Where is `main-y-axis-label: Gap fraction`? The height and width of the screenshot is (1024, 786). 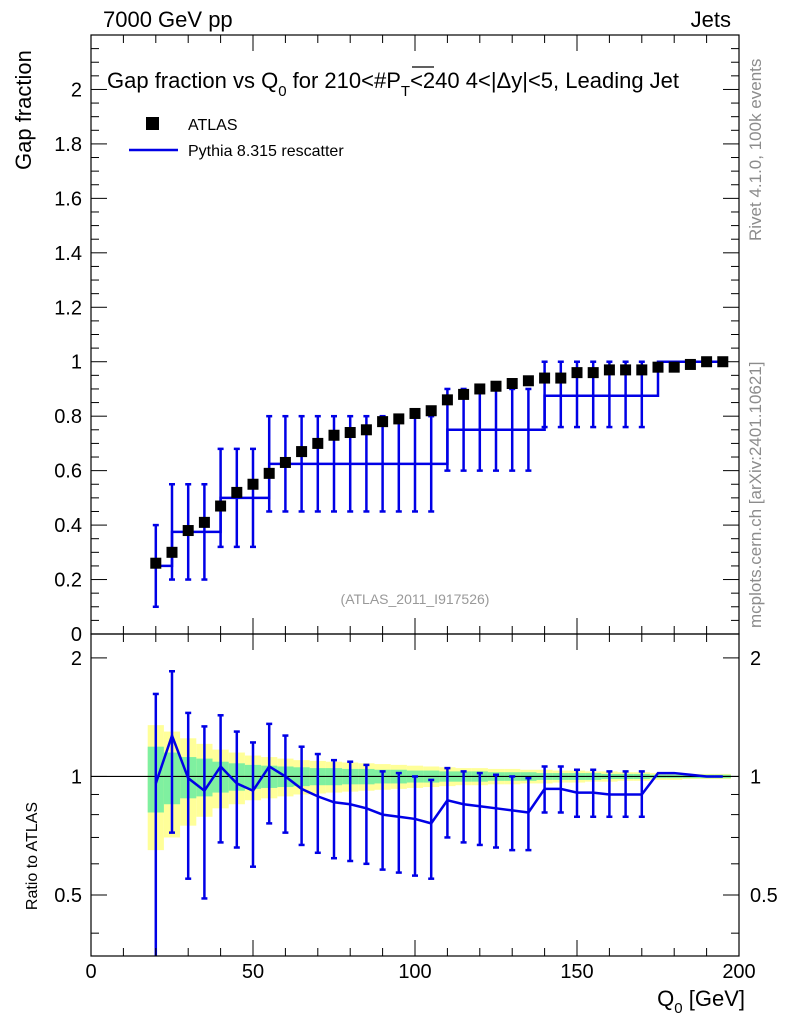
main-y-axis-label: Gap fraction is located at coordinates (23, 110).